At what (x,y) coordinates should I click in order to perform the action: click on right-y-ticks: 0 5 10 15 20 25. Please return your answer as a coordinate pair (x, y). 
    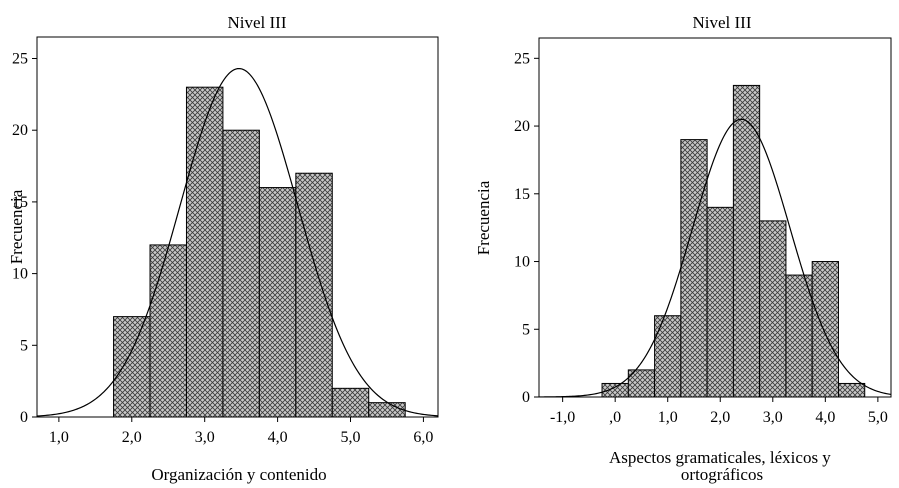
    Looking at the image, I should click on (526, 228).